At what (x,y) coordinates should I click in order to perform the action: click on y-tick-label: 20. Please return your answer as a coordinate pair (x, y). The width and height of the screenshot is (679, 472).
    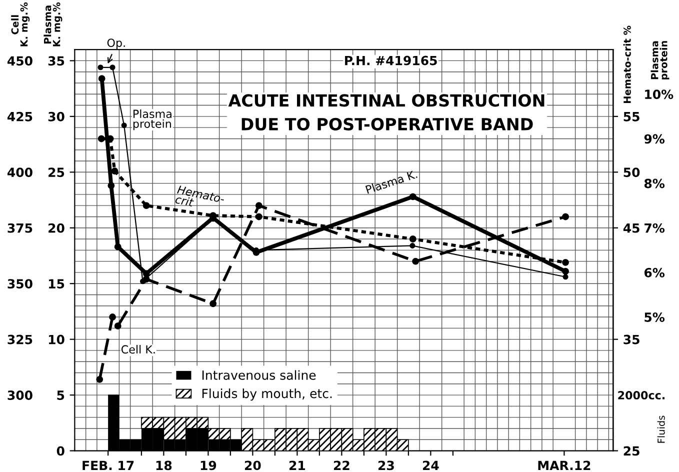
    Looking at the image, I should click on (56, 228).